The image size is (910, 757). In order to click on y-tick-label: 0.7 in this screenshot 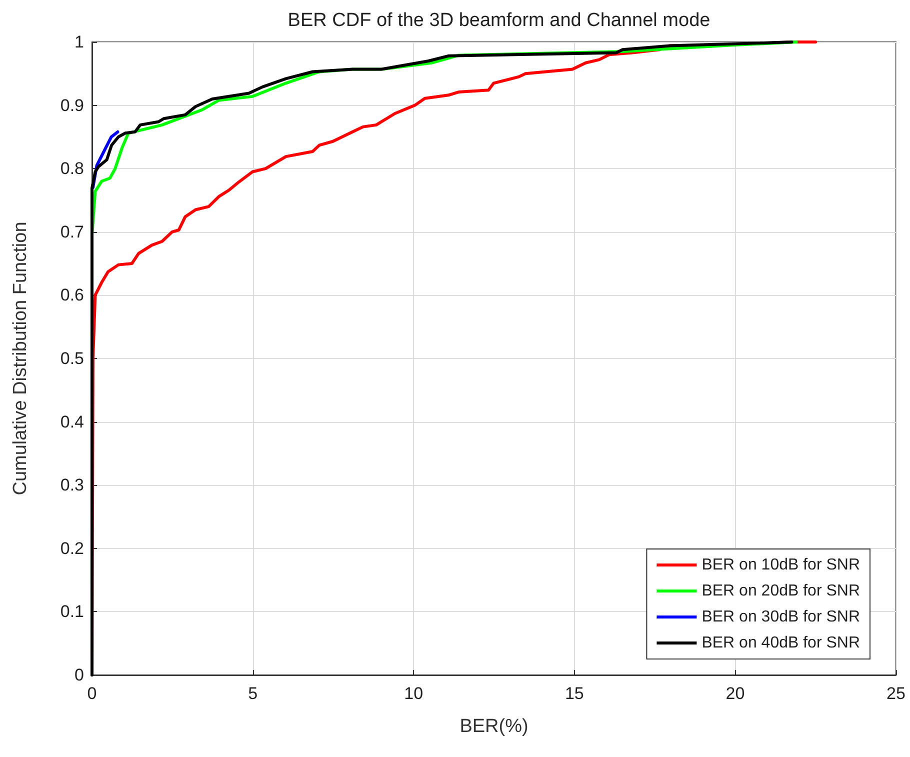, I will do `click(72, 232)`.